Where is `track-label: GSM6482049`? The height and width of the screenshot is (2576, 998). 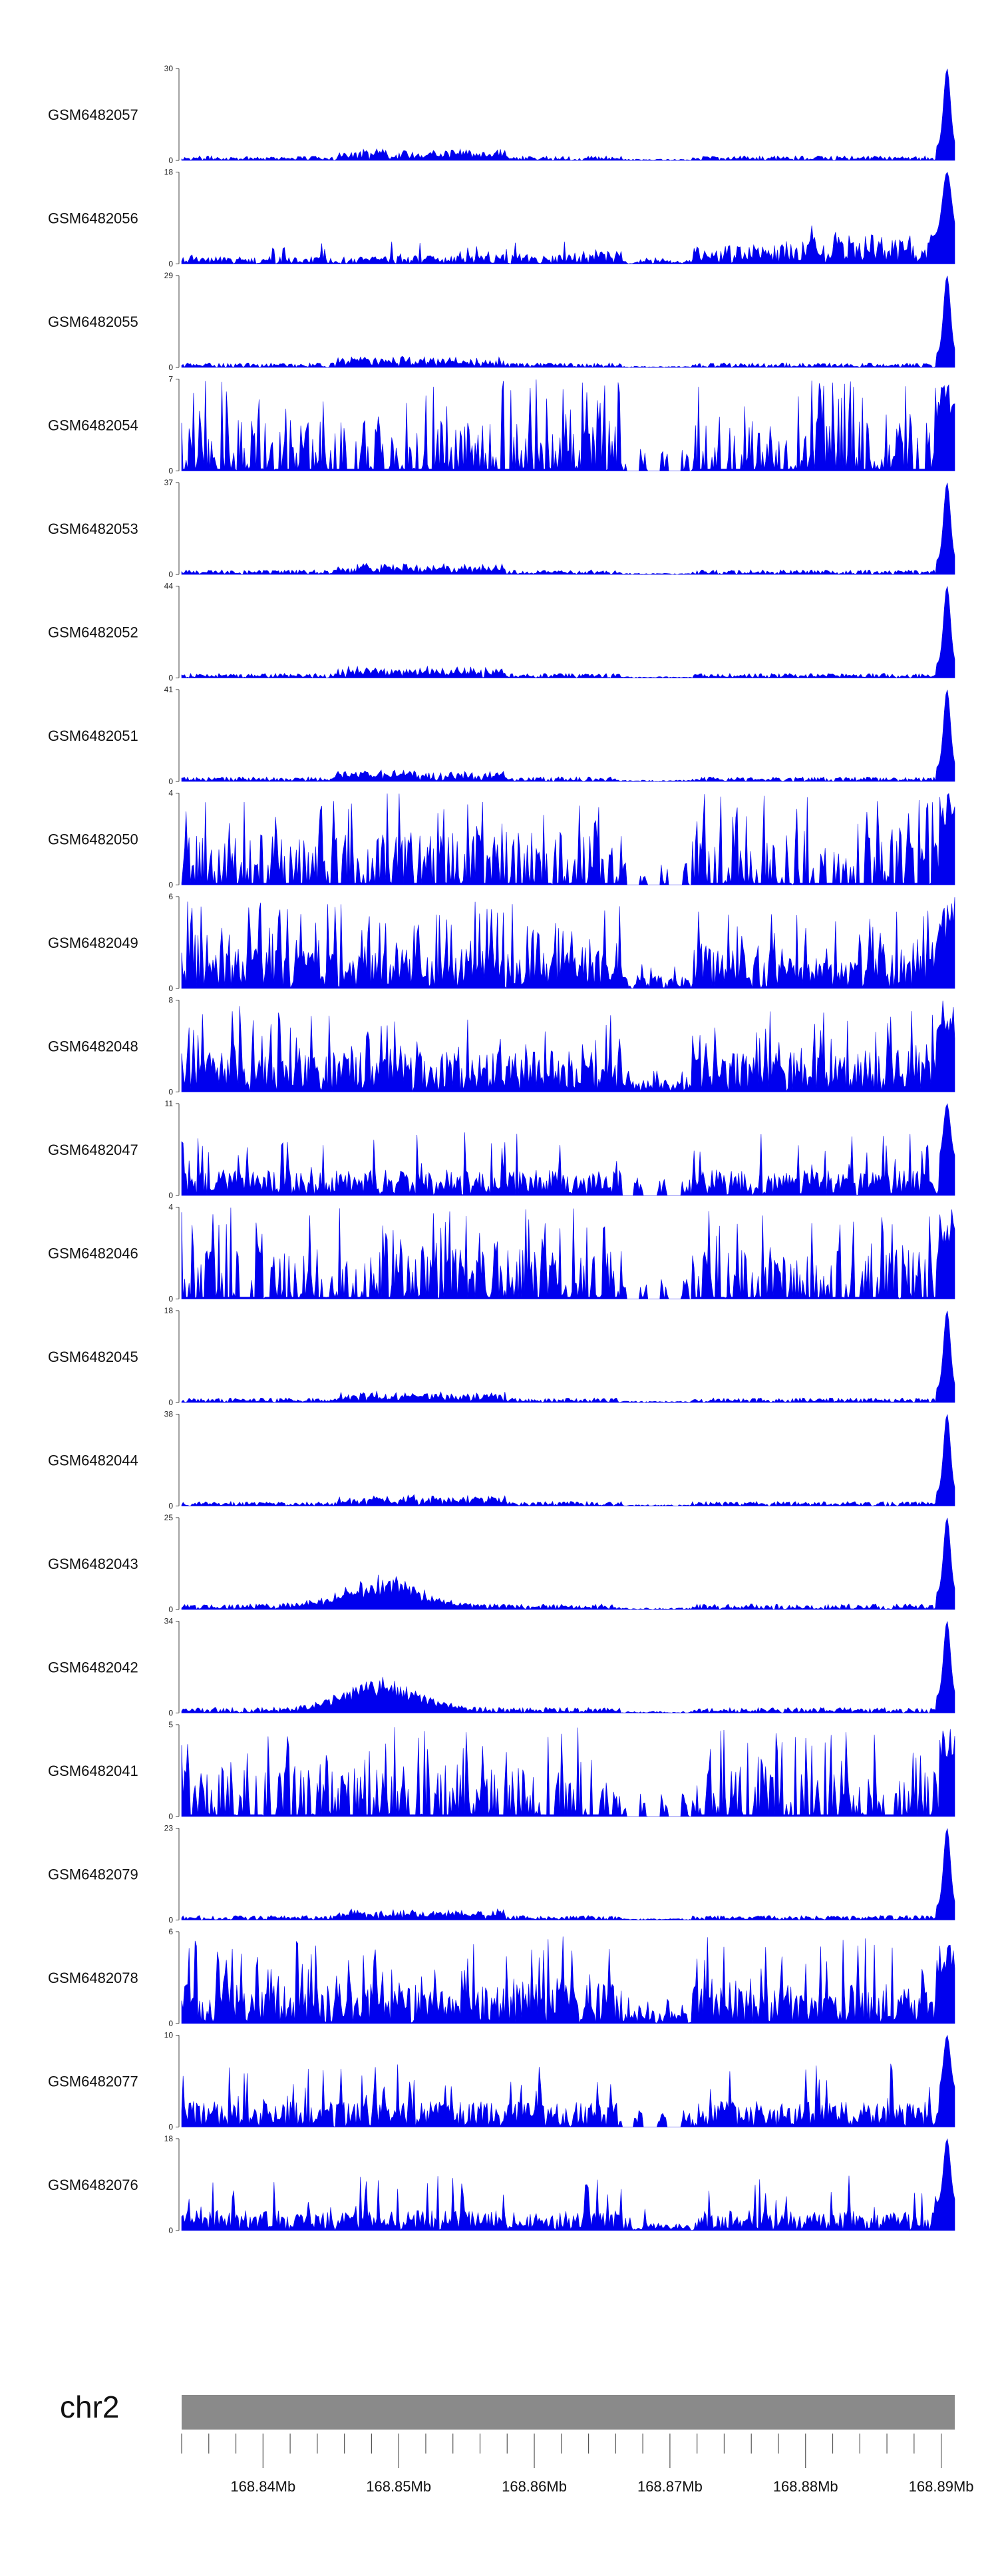 track-label: GSM6482049 is located at coordinates (93, 943).